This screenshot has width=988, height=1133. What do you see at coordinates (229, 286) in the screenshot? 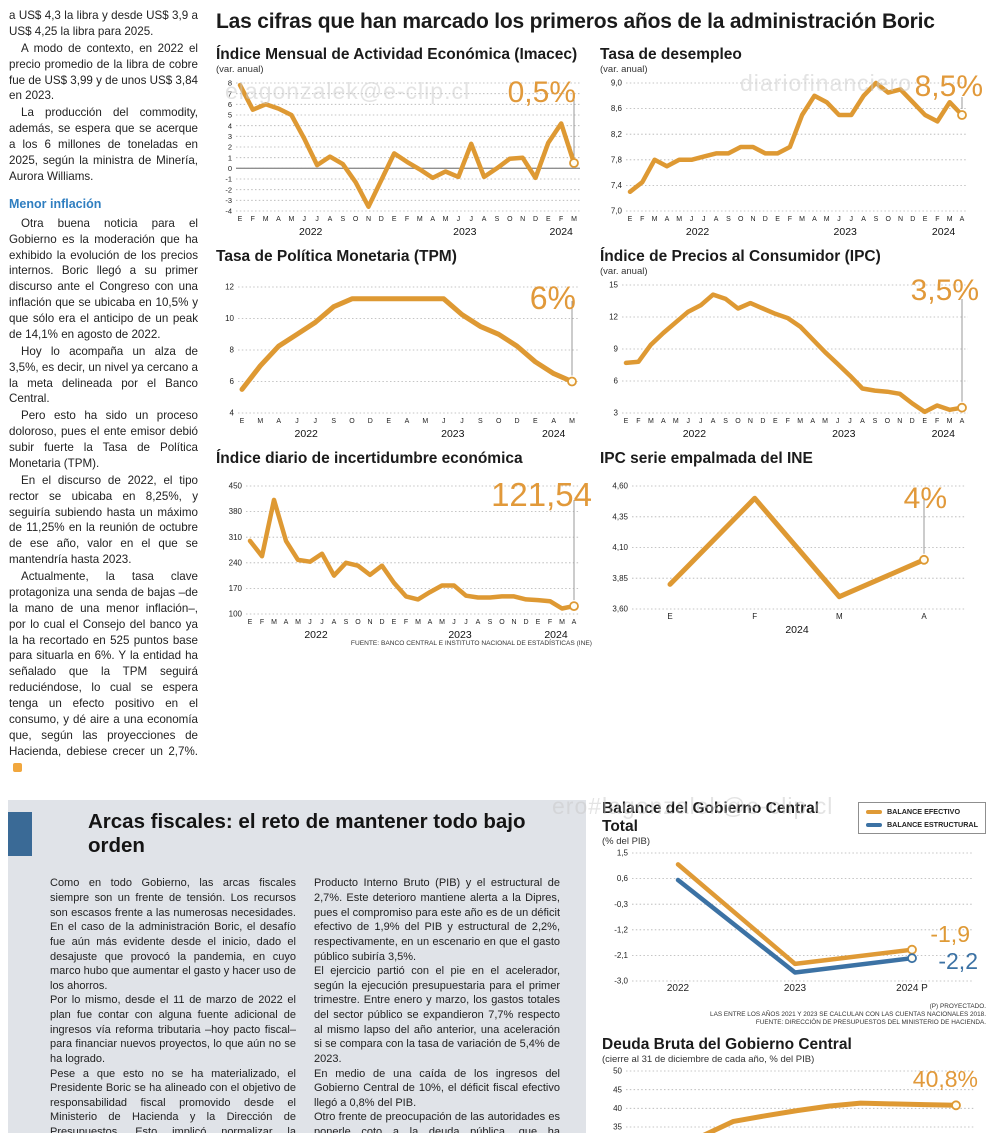
I see `svg-text: 12` at bounding box center [229, 286].